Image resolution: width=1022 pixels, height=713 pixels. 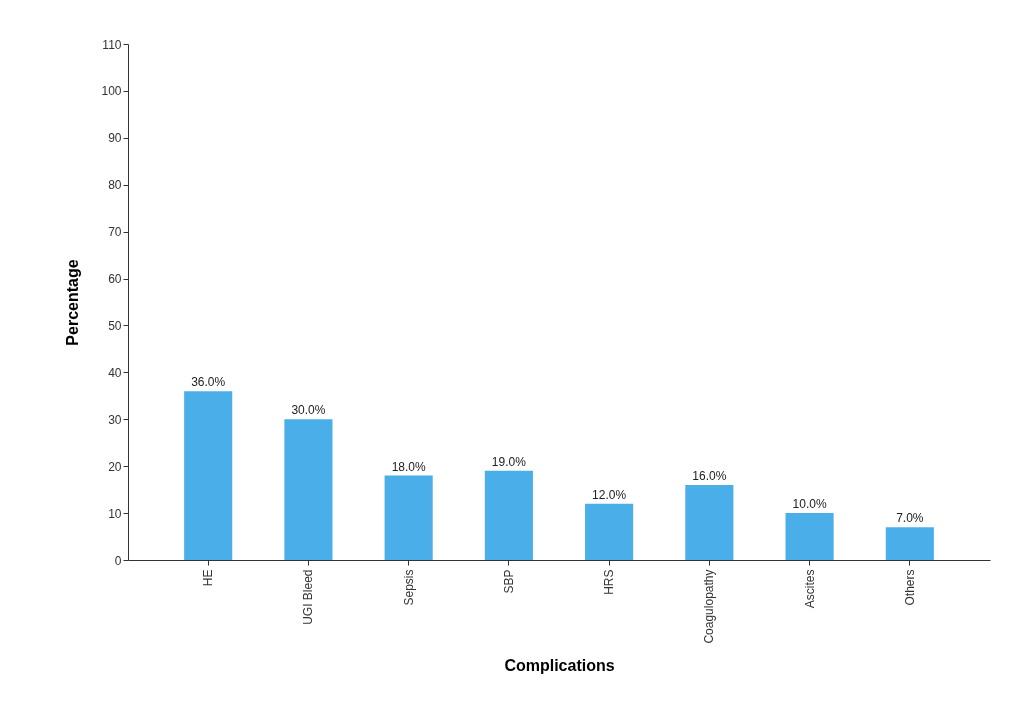 I want to click on x-tick-label: HRS, so click(x=609, y=582).